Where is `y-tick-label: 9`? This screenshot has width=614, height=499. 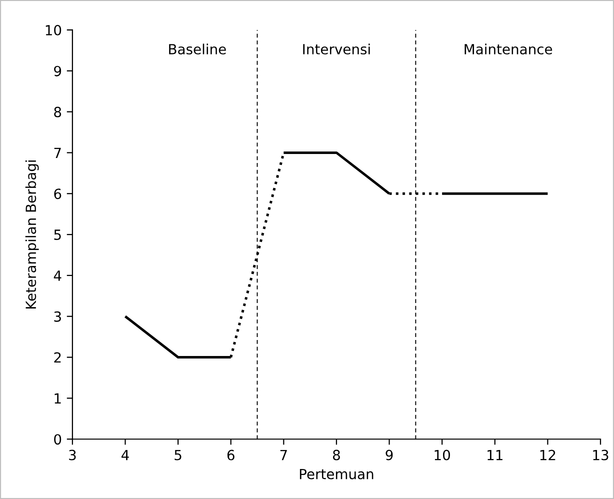
y-tick-label: 9 is located at coordinates (58, 71).